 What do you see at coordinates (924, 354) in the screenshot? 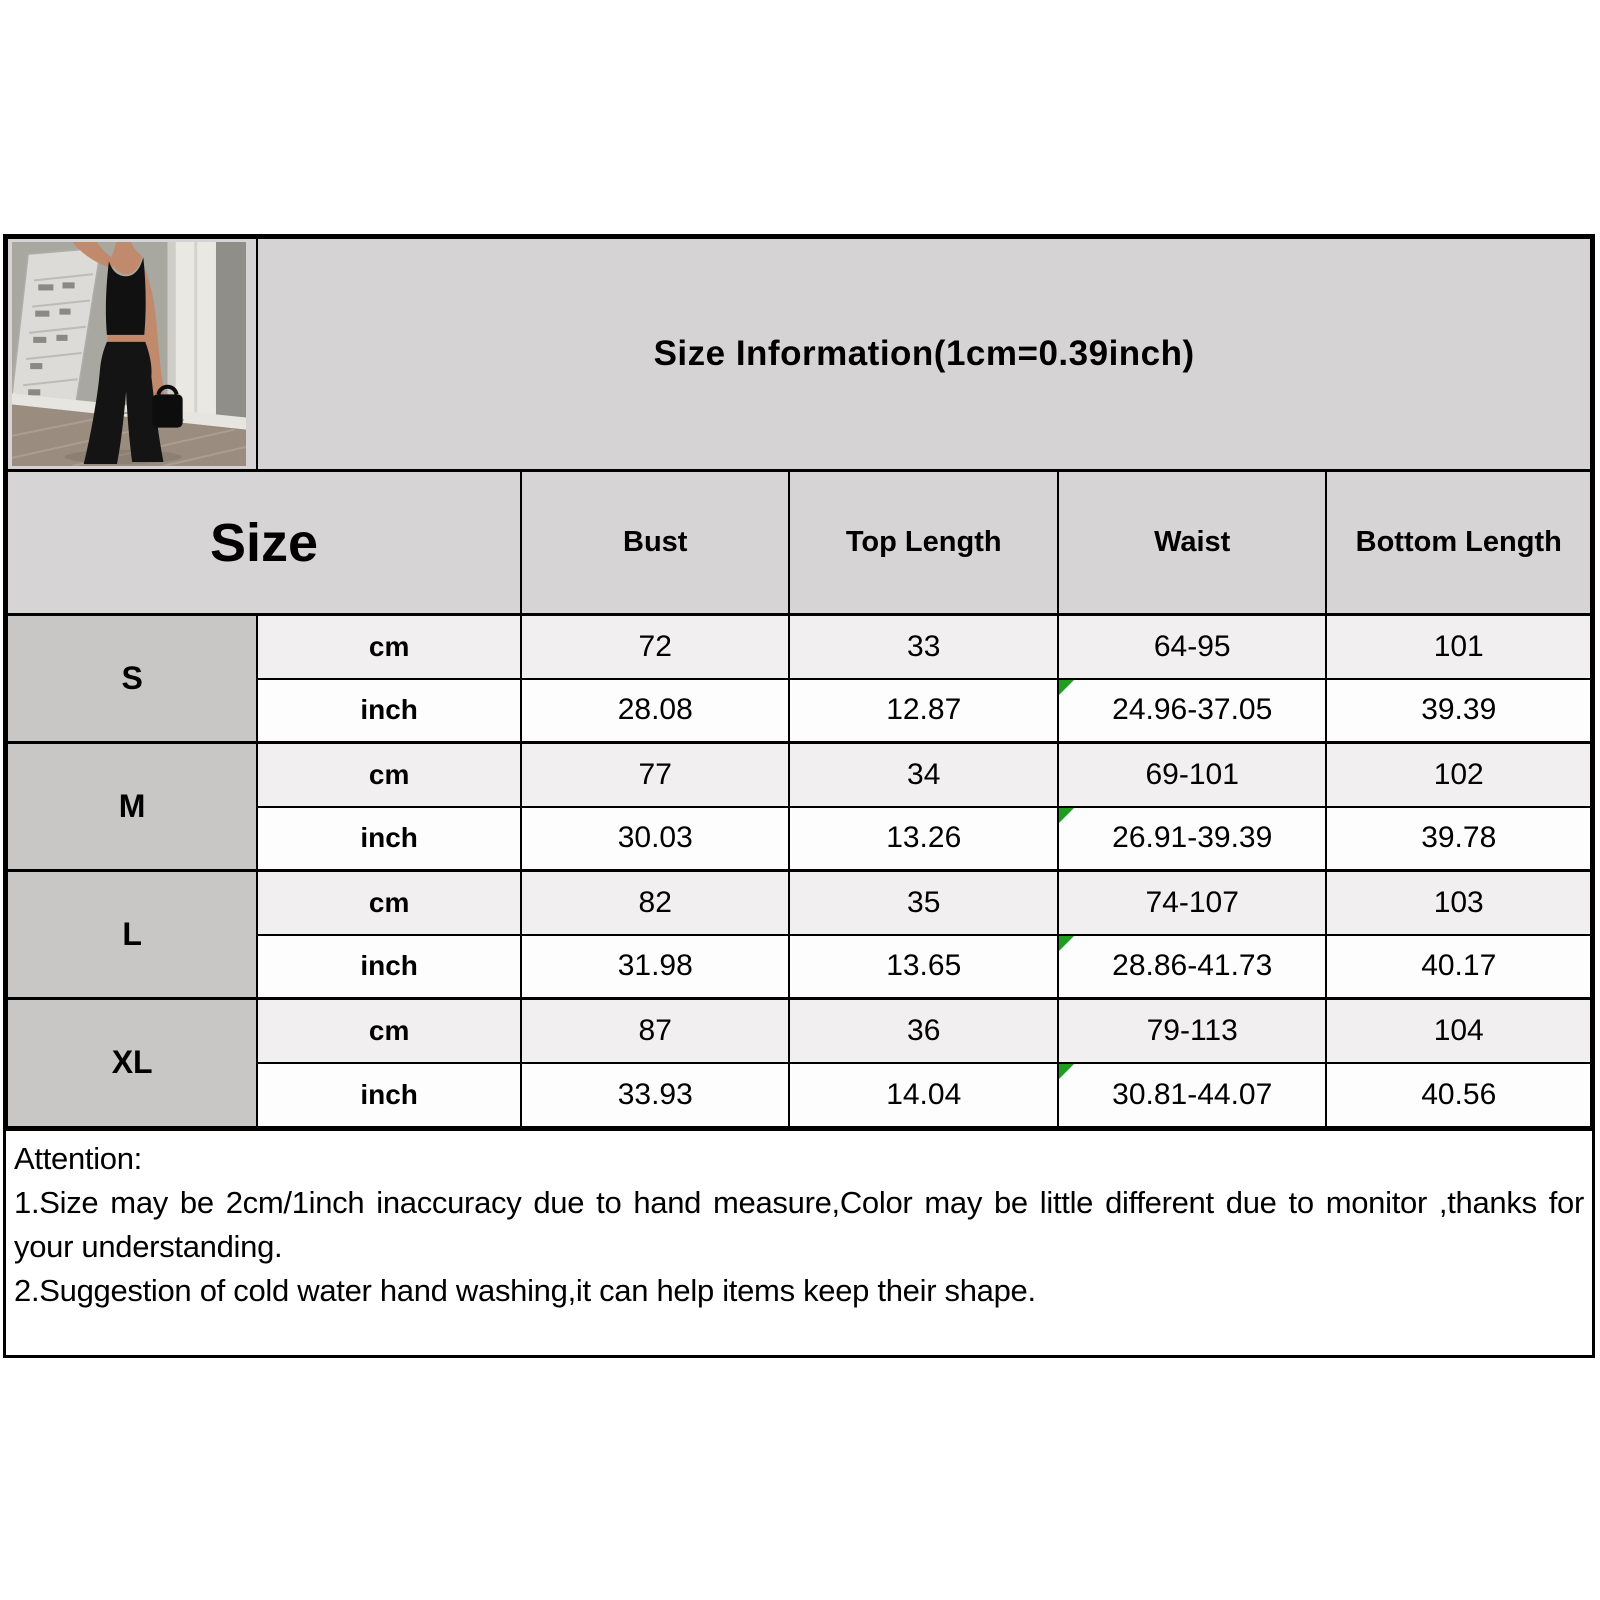
I see `page-title: Size Information(1cm=0.39inch)` at bounding box center [924, 354].